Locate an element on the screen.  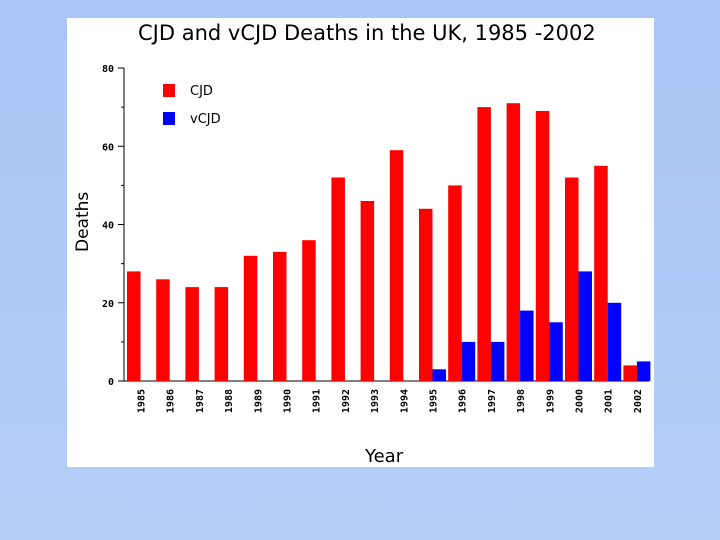
cjd-bar-1985 is located at coordinates (134, 326).